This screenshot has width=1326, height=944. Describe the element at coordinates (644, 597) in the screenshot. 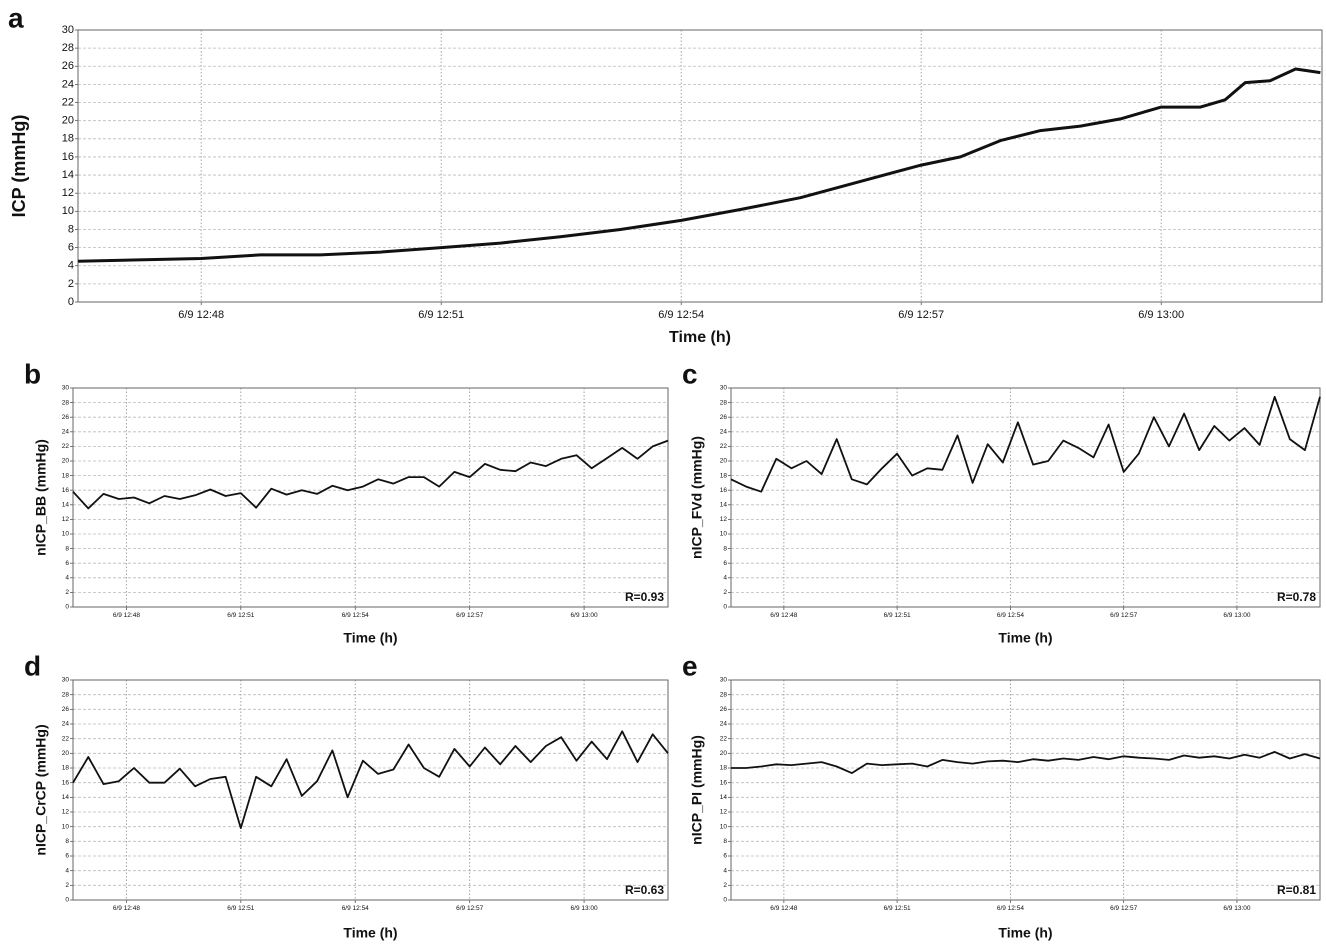

I see `annotation: R=0.93` at that location.